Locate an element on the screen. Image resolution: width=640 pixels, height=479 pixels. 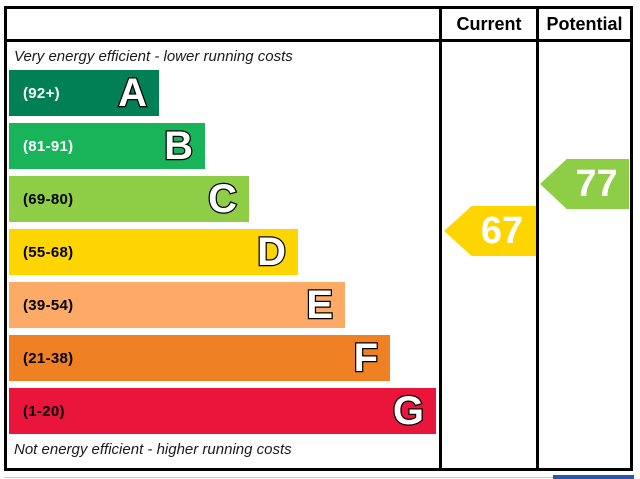
band-a-bar: (92+) A is located at coordinates (84, 93).